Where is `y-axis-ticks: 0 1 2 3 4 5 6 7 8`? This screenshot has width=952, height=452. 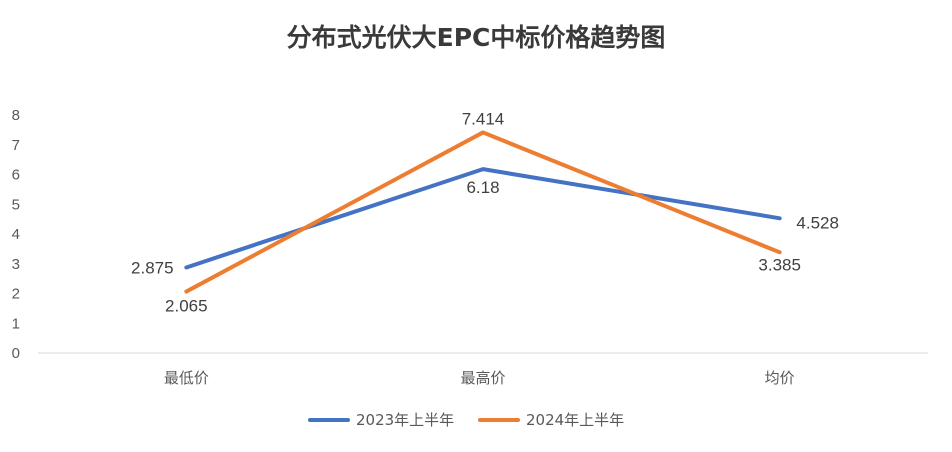 y-axis-ticks: 0 1 2 3 4 5 6 7 8 is located at coordinates (16, 234).